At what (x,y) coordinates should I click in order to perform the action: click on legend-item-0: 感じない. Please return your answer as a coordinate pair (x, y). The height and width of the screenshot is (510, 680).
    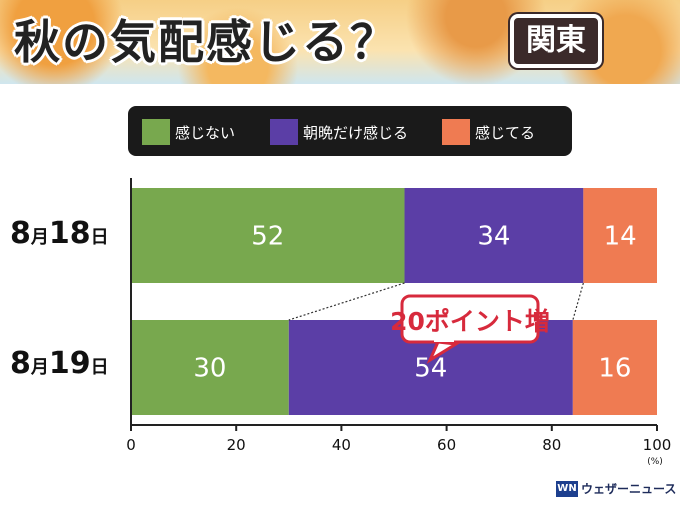
    Looking at the image, I should click on (188, 132).